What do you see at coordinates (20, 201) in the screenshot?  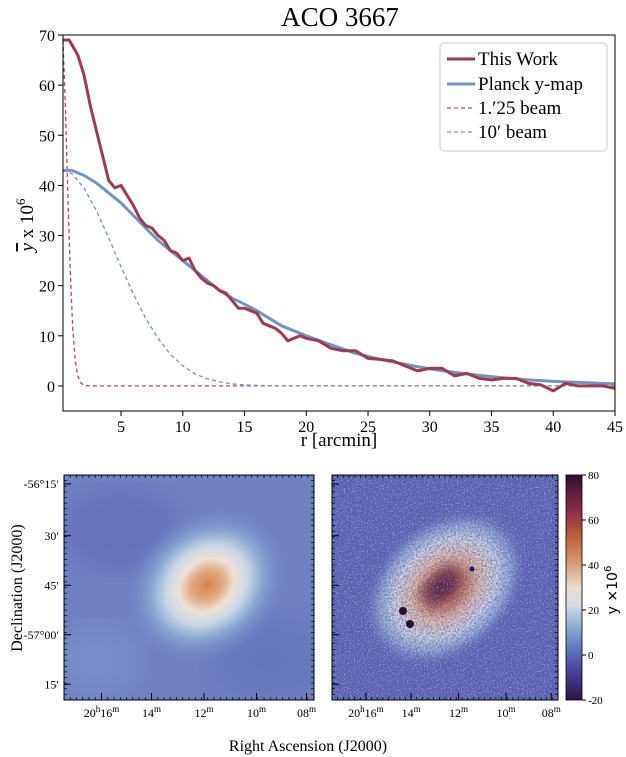 I see `y-axis-label-exponent: 6` at bounding box center [20, 201].